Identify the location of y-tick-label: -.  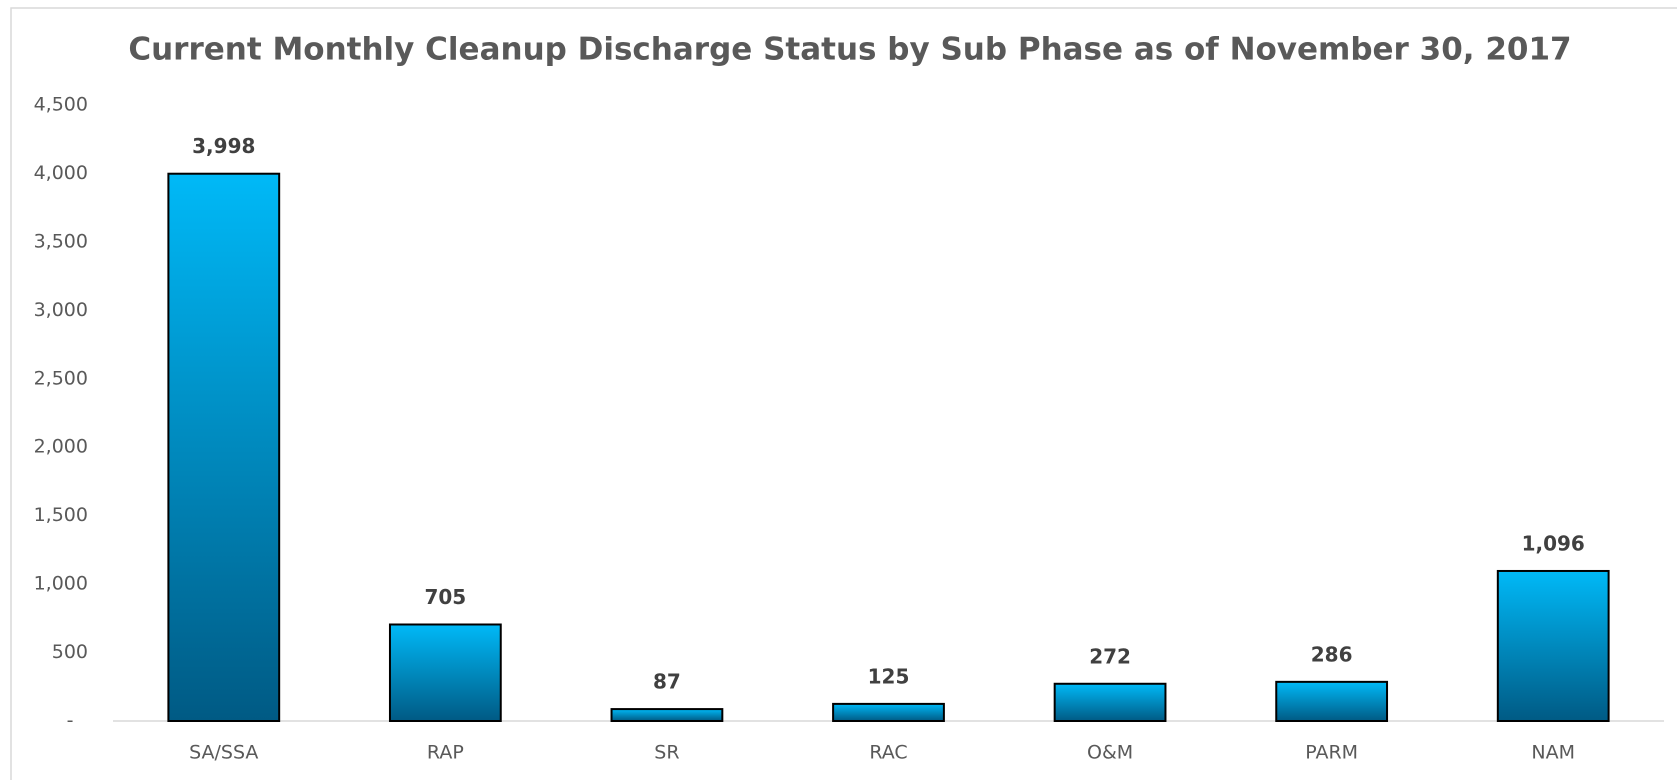
(70, 721).